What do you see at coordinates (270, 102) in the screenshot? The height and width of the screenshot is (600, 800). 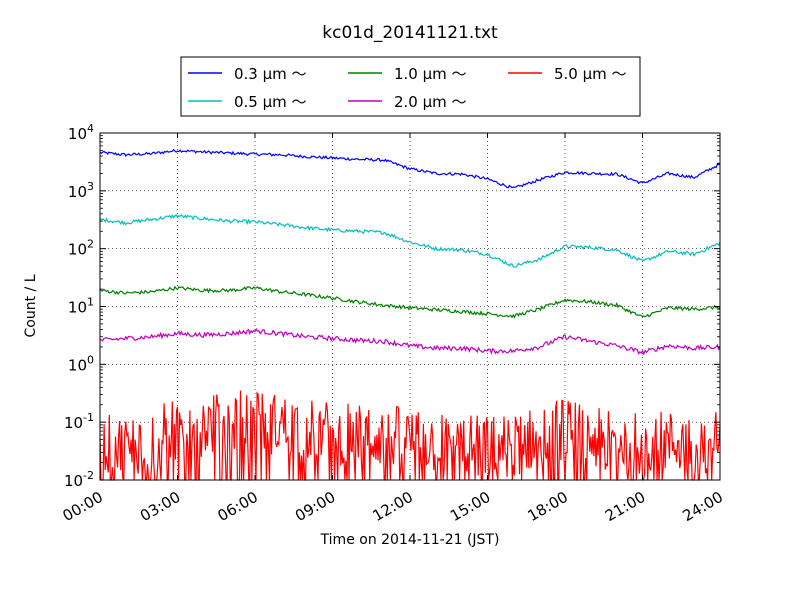 I see `legend-label: 0.5 μm ～` at bounding box center [270, 102].